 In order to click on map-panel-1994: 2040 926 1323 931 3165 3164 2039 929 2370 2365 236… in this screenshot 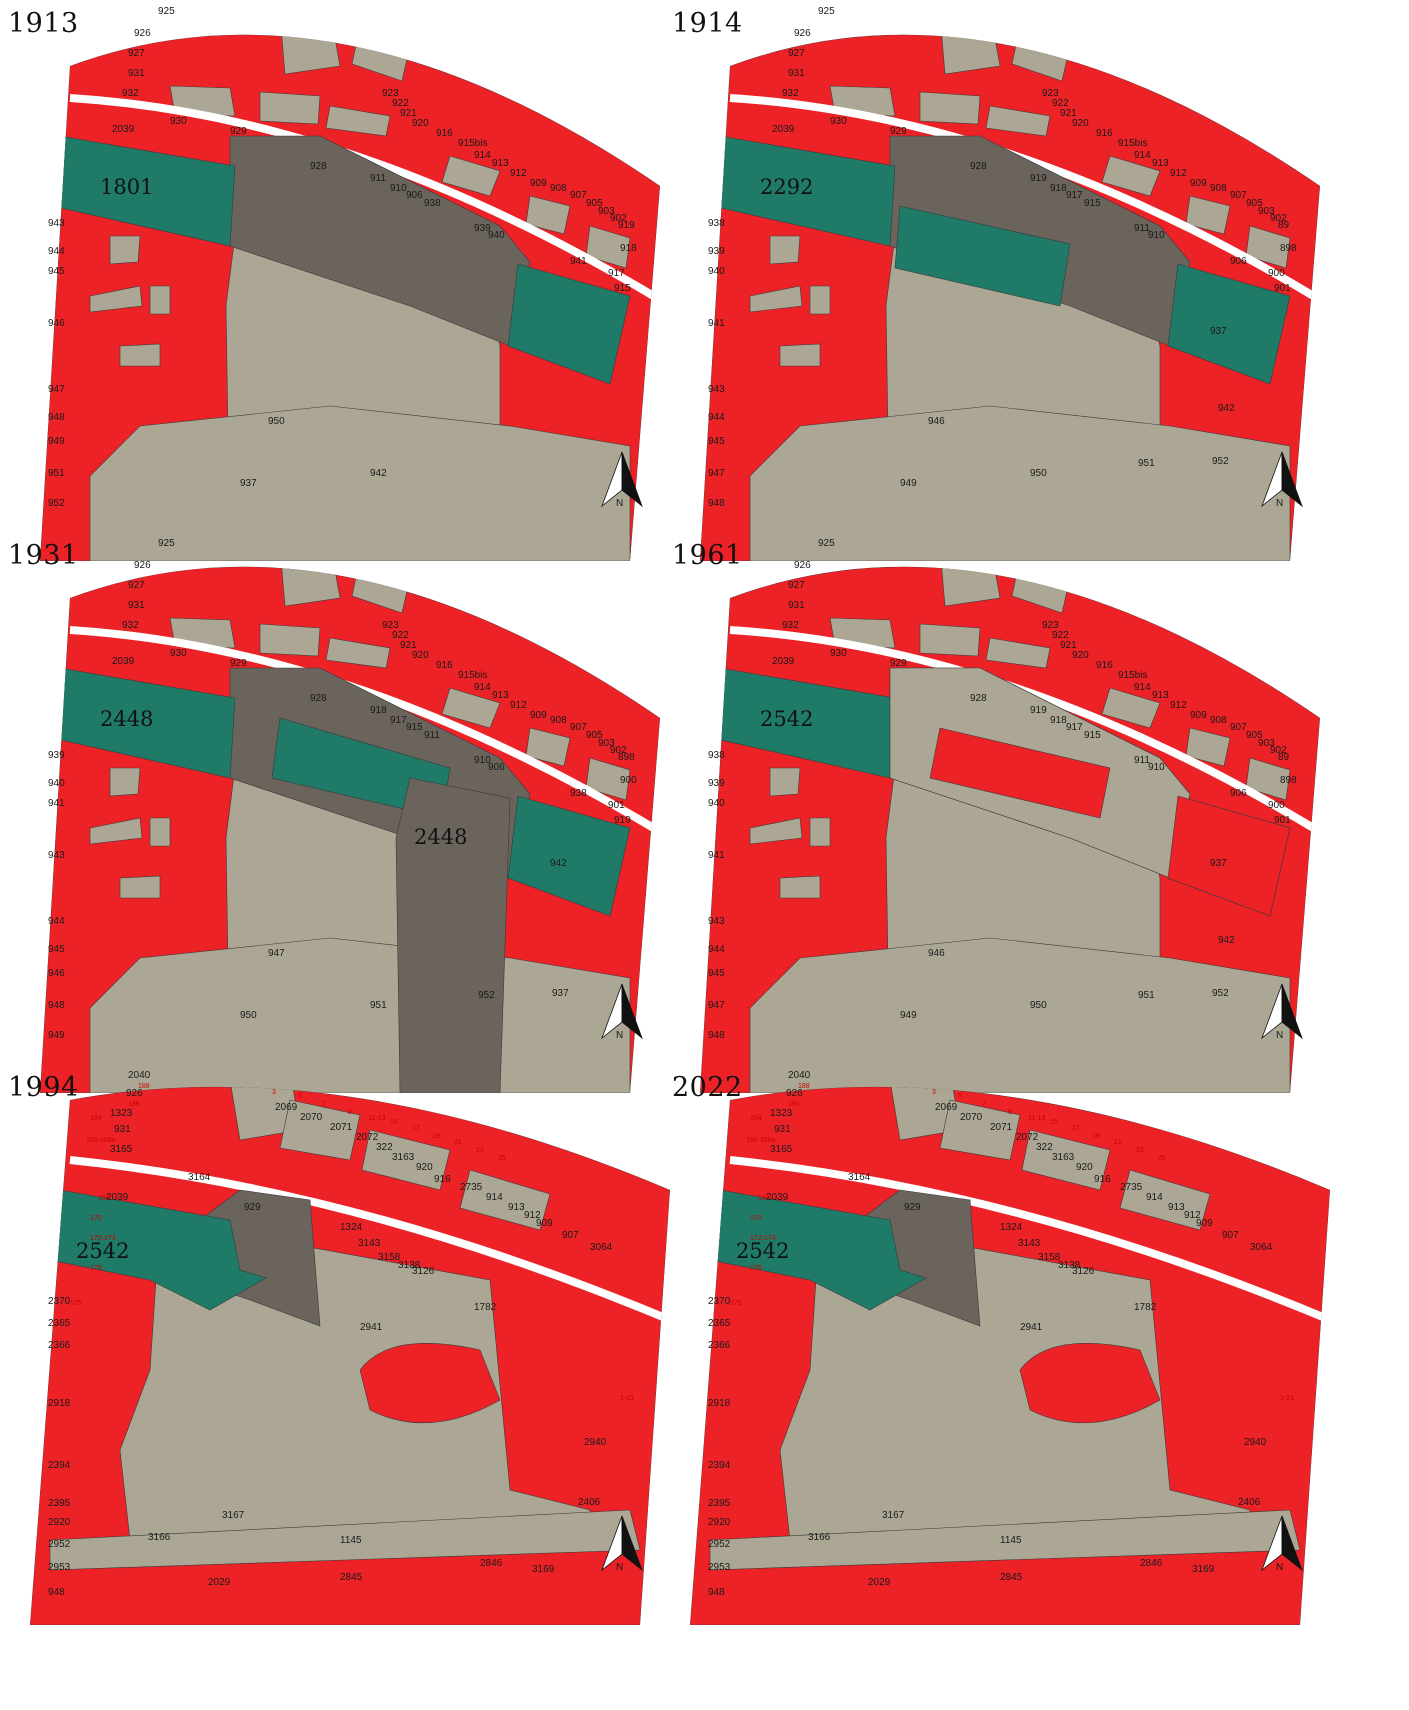, I will do `click(355, 1347)`.